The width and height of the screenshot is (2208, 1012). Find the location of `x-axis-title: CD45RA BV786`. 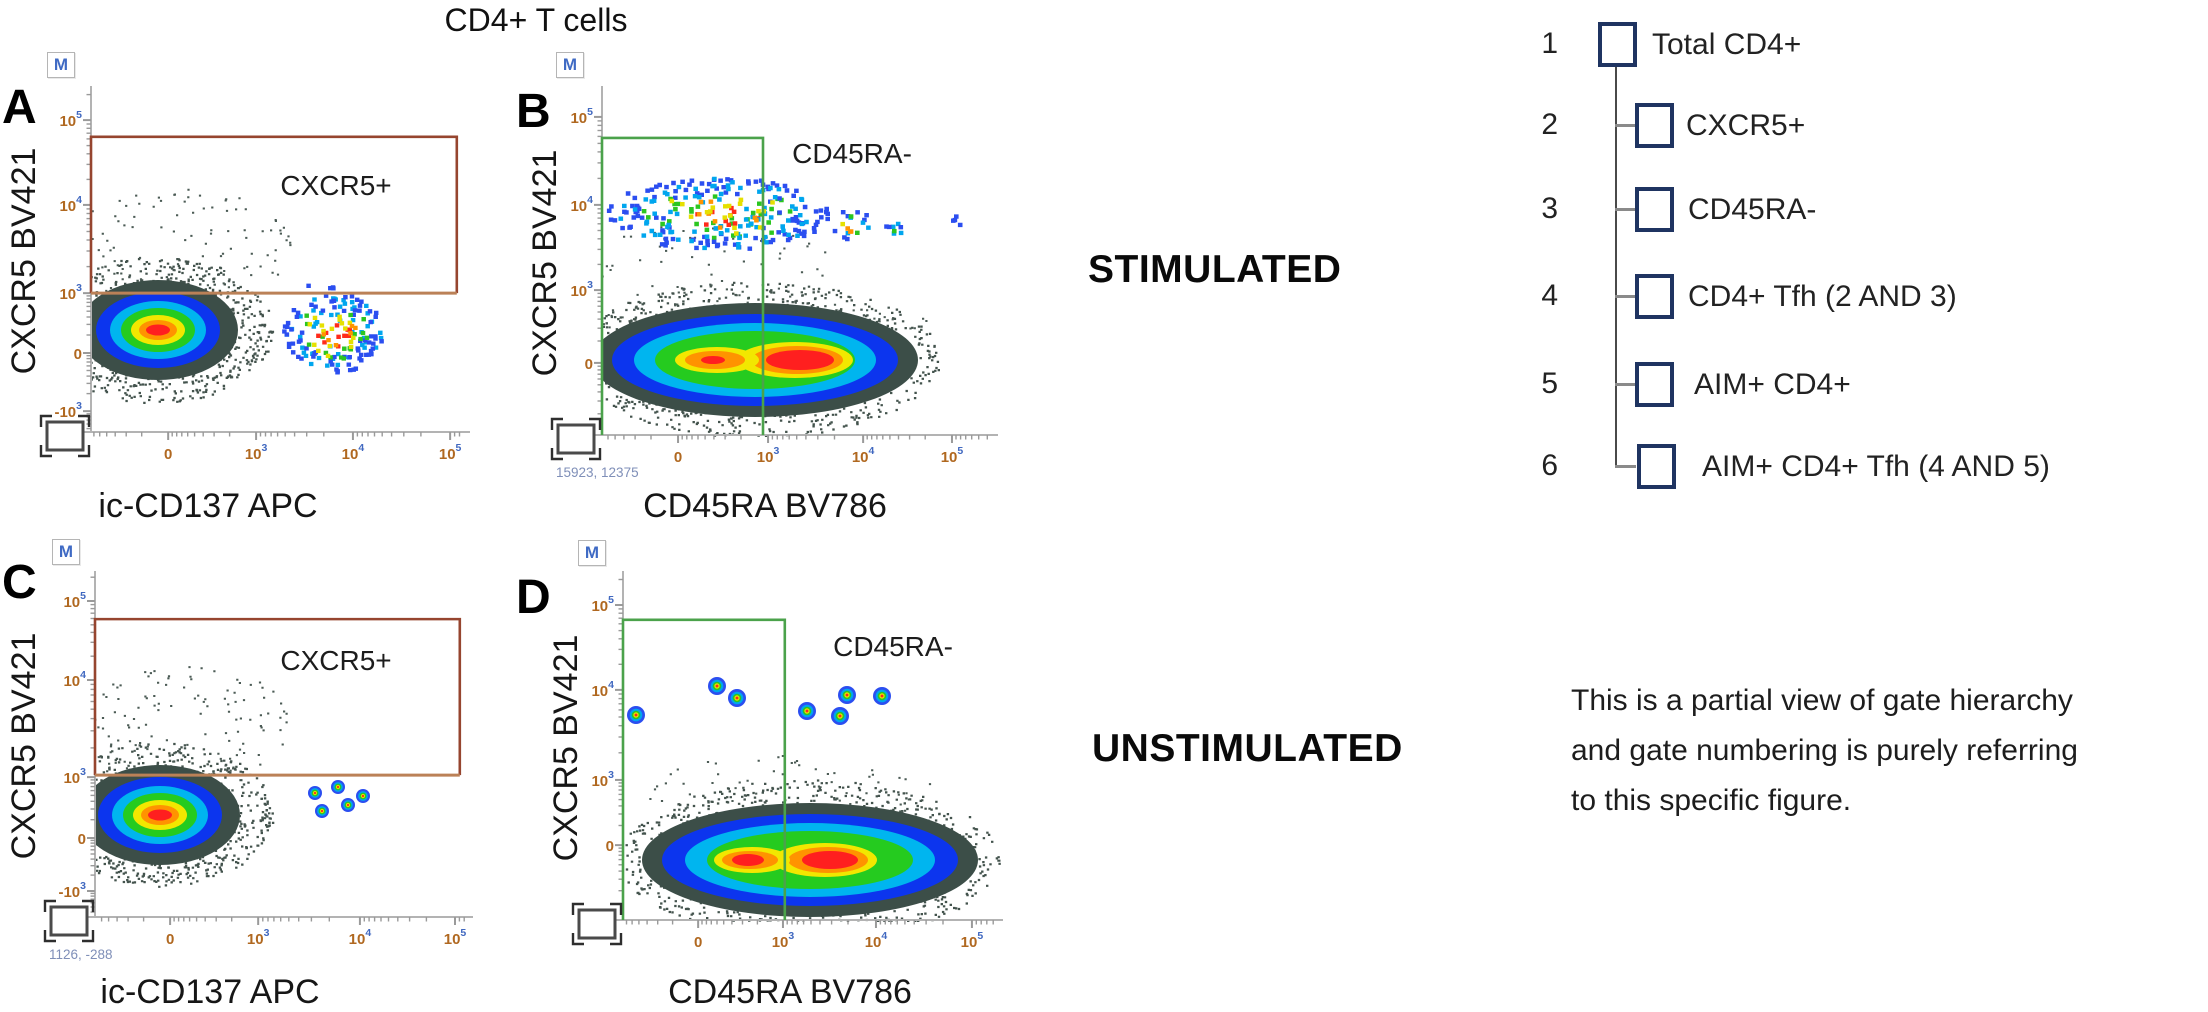

x-axis-title: CD45RA BV786 is located at coordinates (790, 992).